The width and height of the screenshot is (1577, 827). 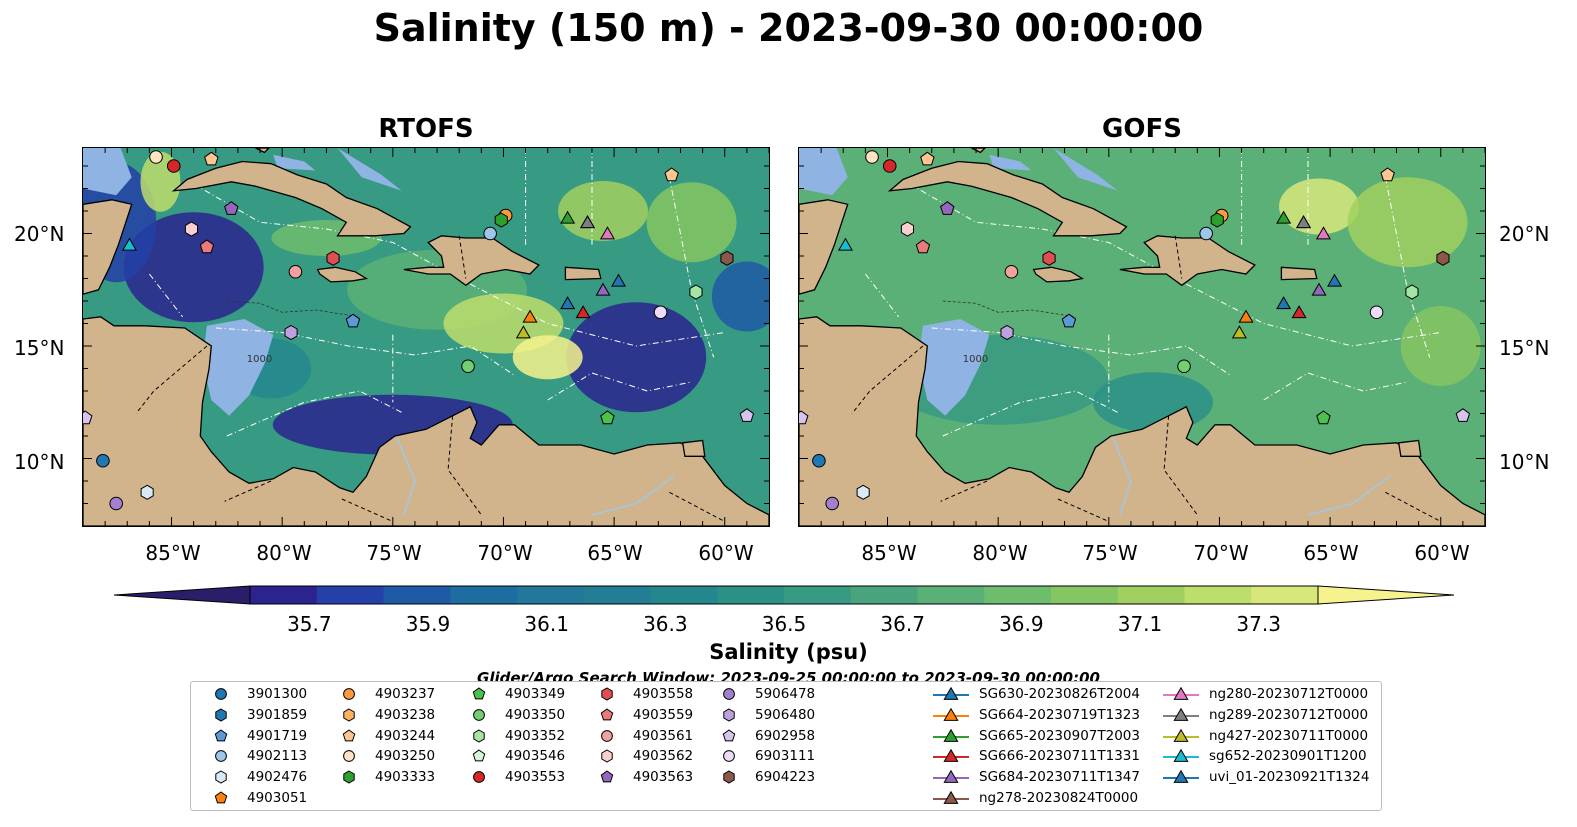 What do you see at coordinates (902, 624) in the screenshot?
I see `colorbar-tick-label: 36.7` at bounding box center [902, 624].